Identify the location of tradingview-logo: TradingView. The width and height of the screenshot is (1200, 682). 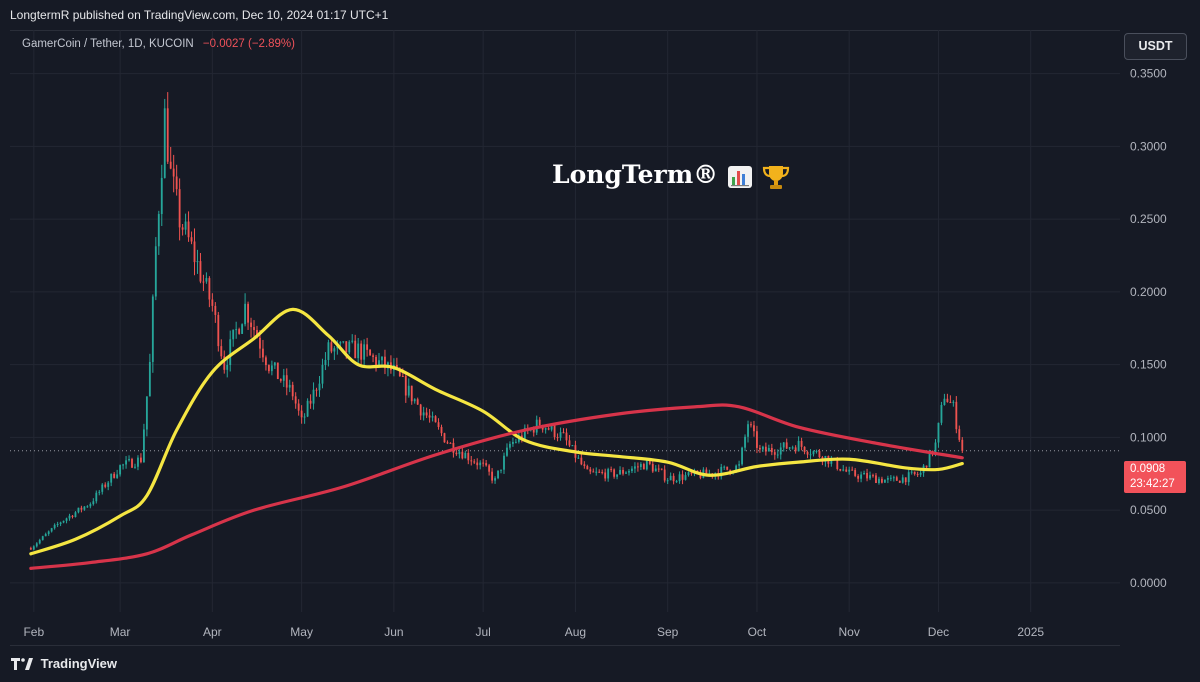
(64, 663).